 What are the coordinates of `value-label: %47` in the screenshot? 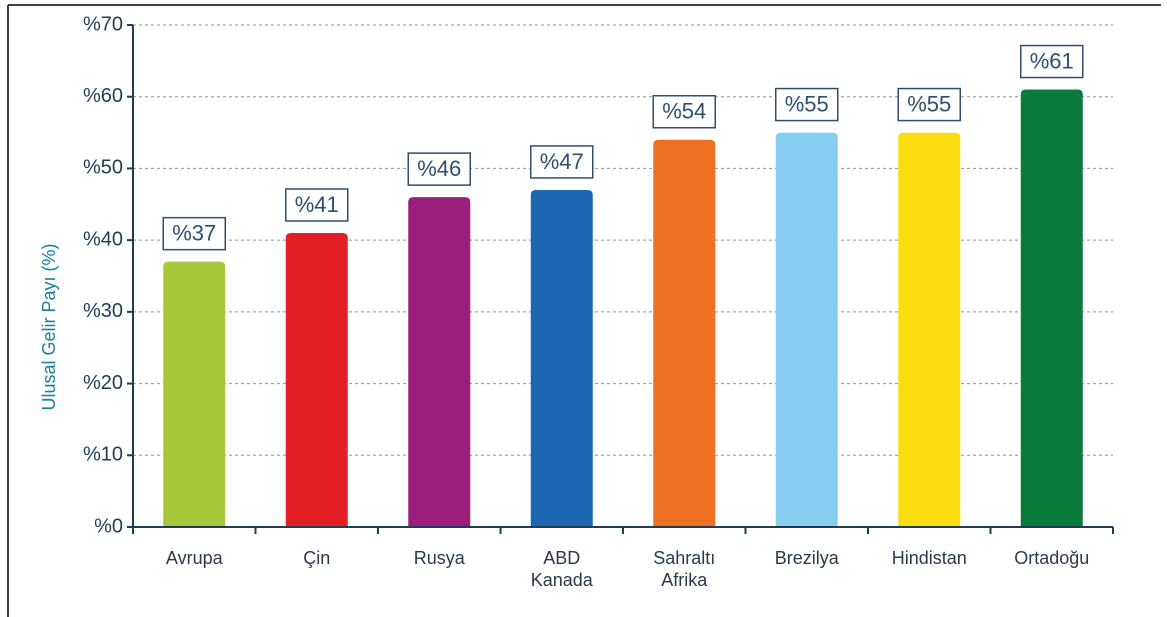 It's located at (562, 161).